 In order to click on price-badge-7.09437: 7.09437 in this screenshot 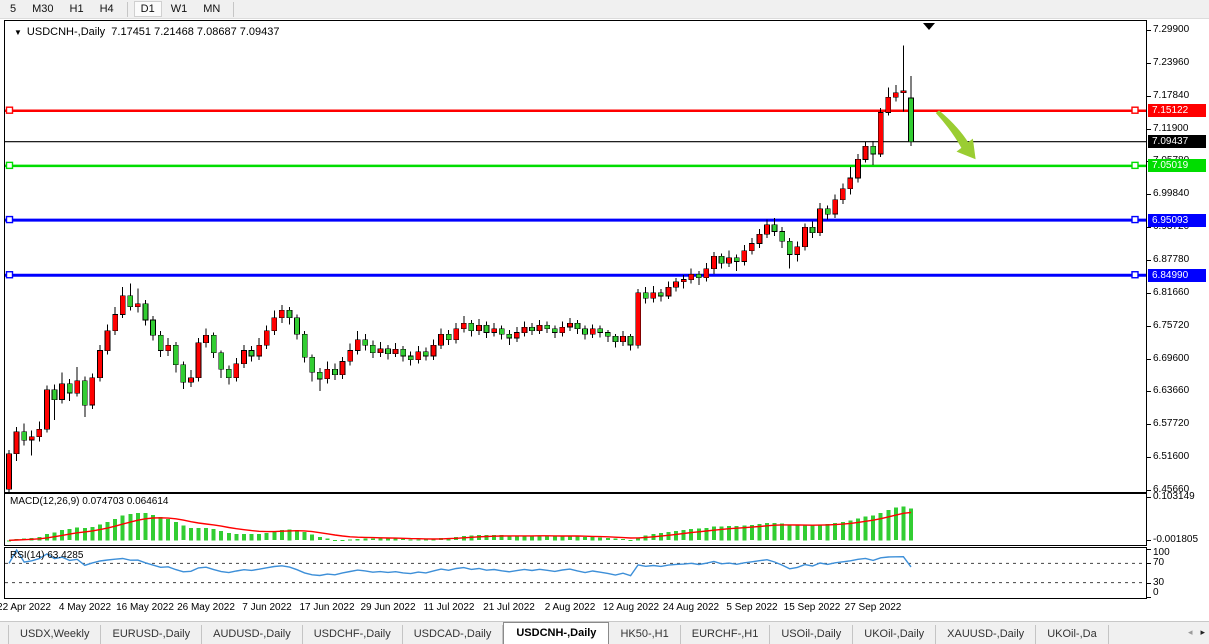, I will do `click(1177, 141)`.